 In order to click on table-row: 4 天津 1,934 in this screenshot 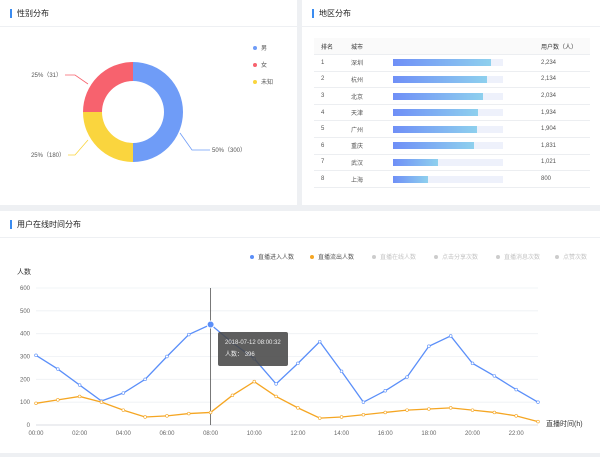, I will do `click(452, 113)`.